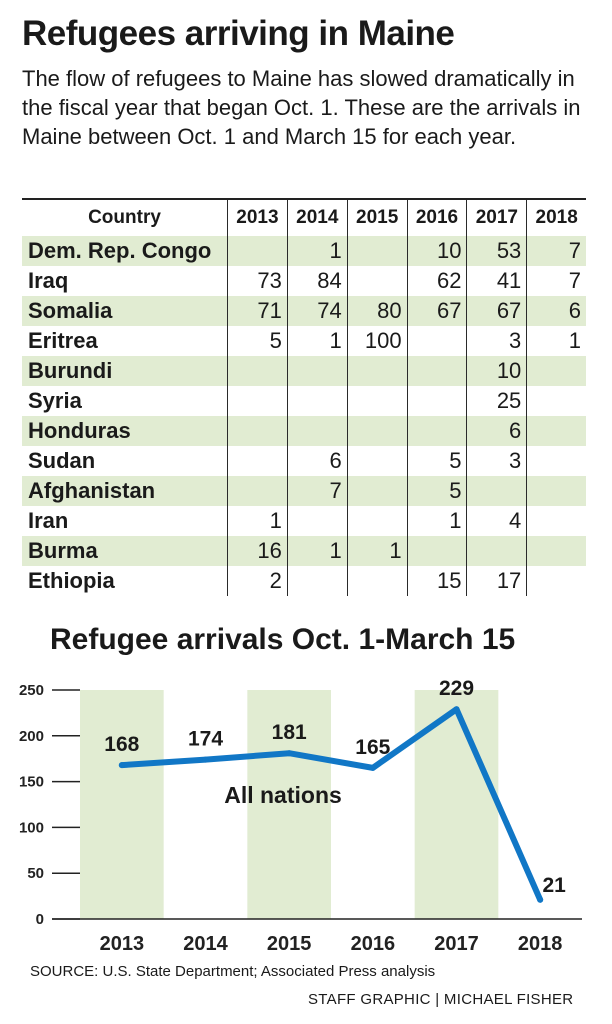  I want to click on header-year: 2015, so click(377, 217).